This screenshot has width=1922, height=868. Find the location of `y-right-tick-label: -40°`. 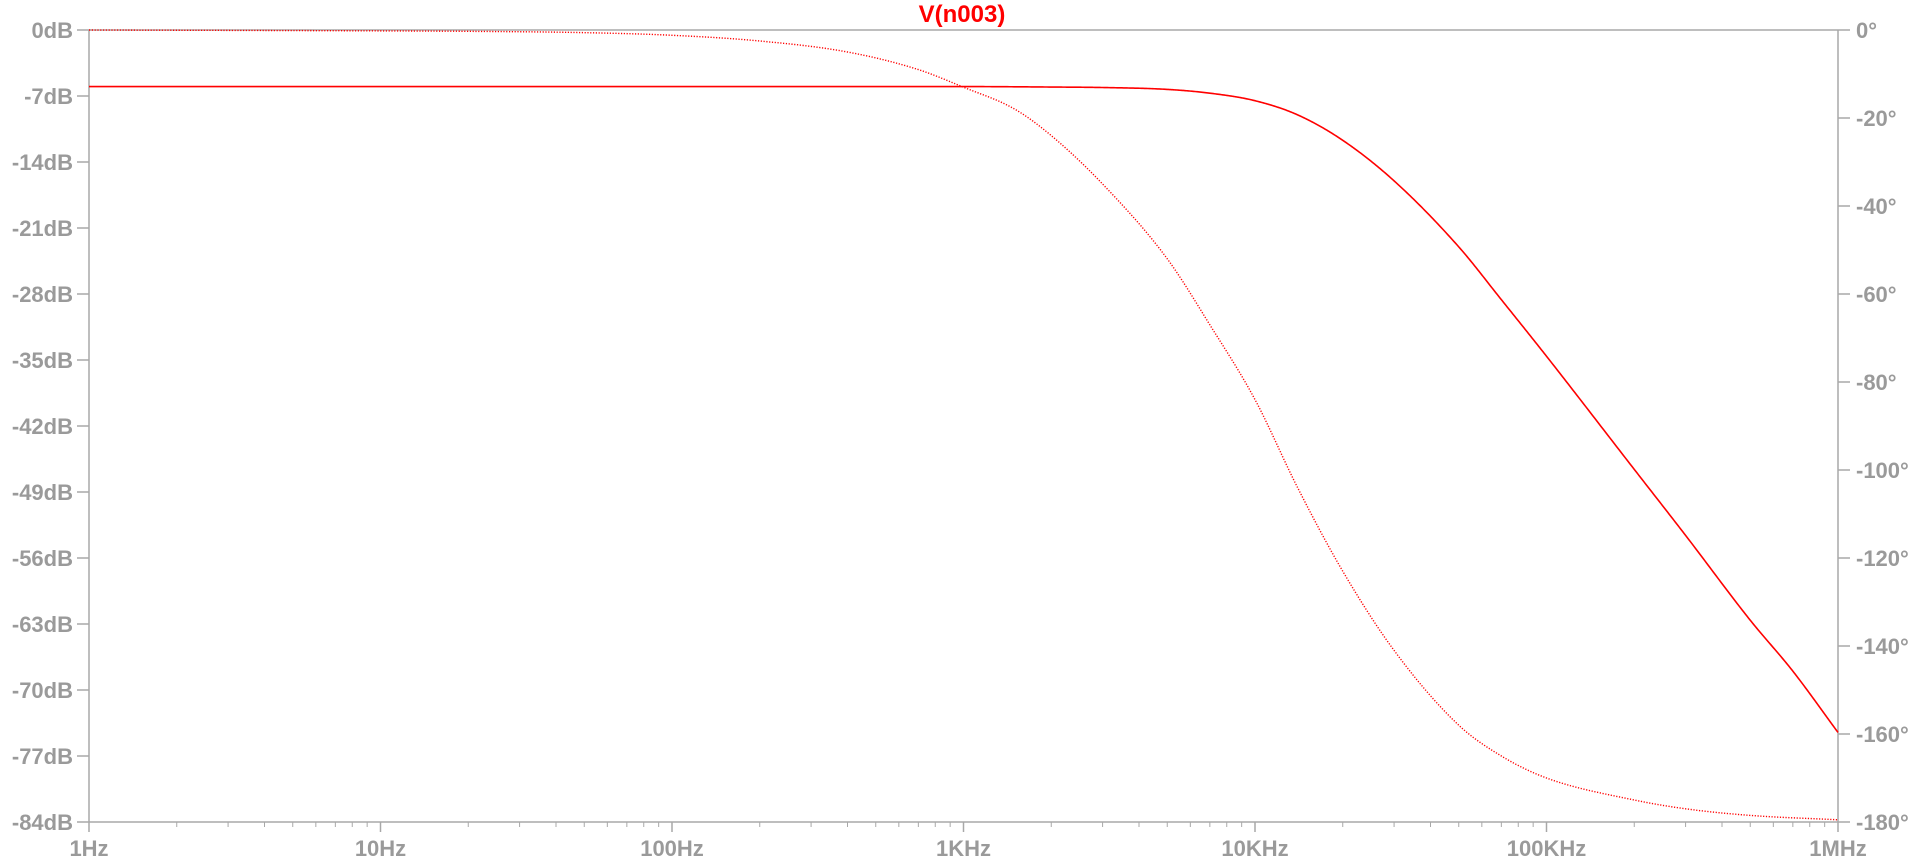

y-right-tick-label: -40° is located at coordinates (1876, 206).